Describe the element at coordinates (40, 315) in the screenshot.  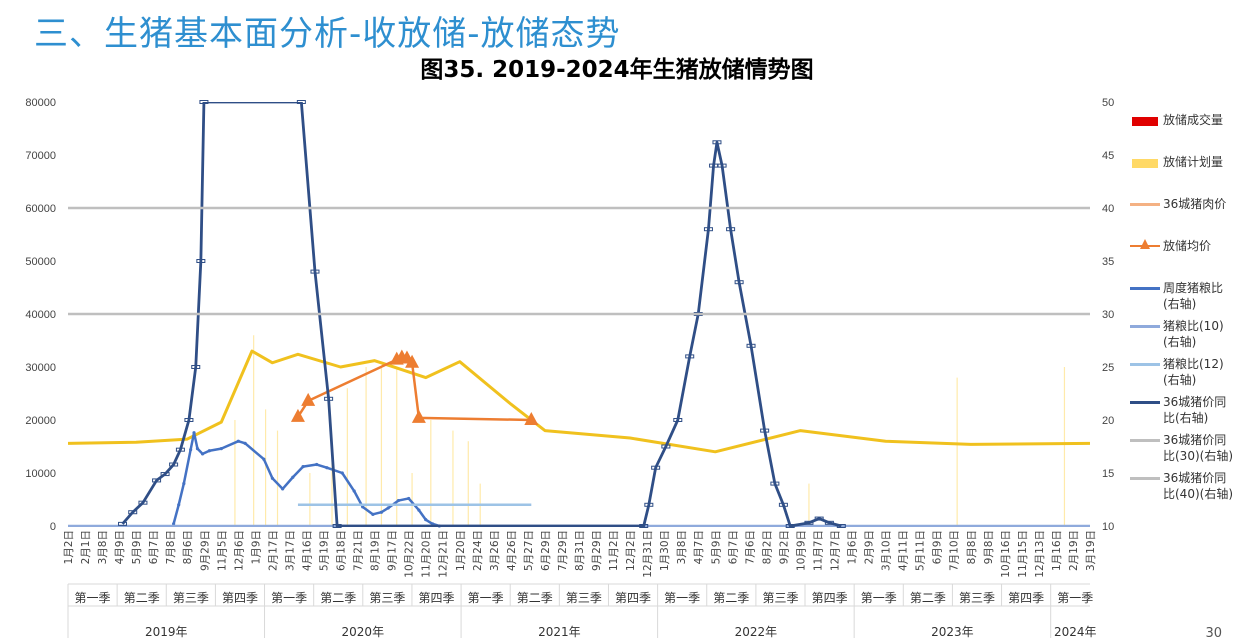
I see `left-axis-tick-label: 40000` at that location.